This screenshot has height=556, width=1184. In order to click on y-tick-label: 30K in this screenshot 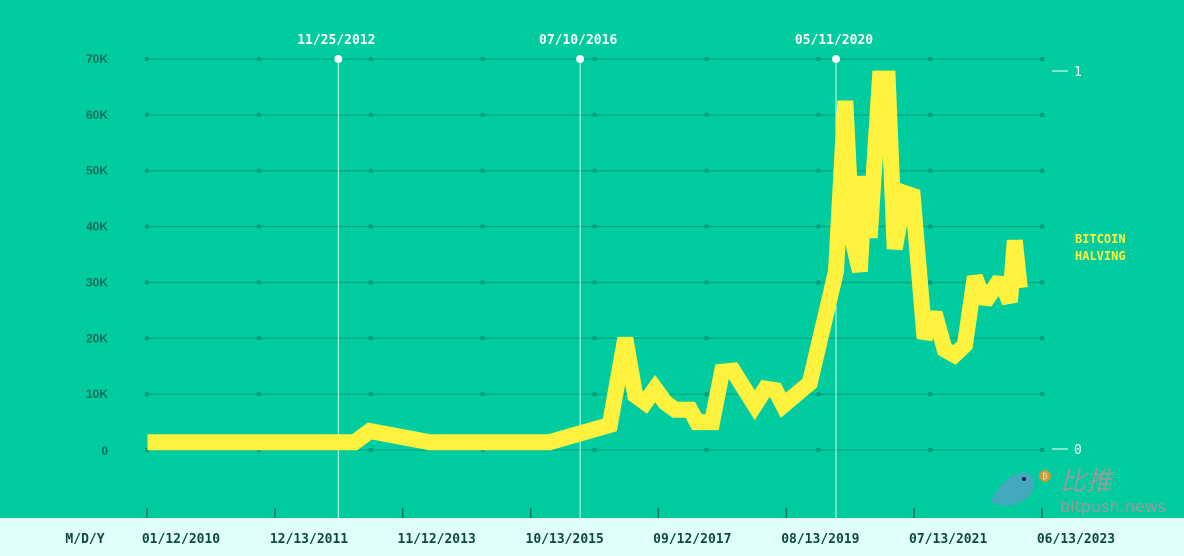, I will do `click(97, 282)`.